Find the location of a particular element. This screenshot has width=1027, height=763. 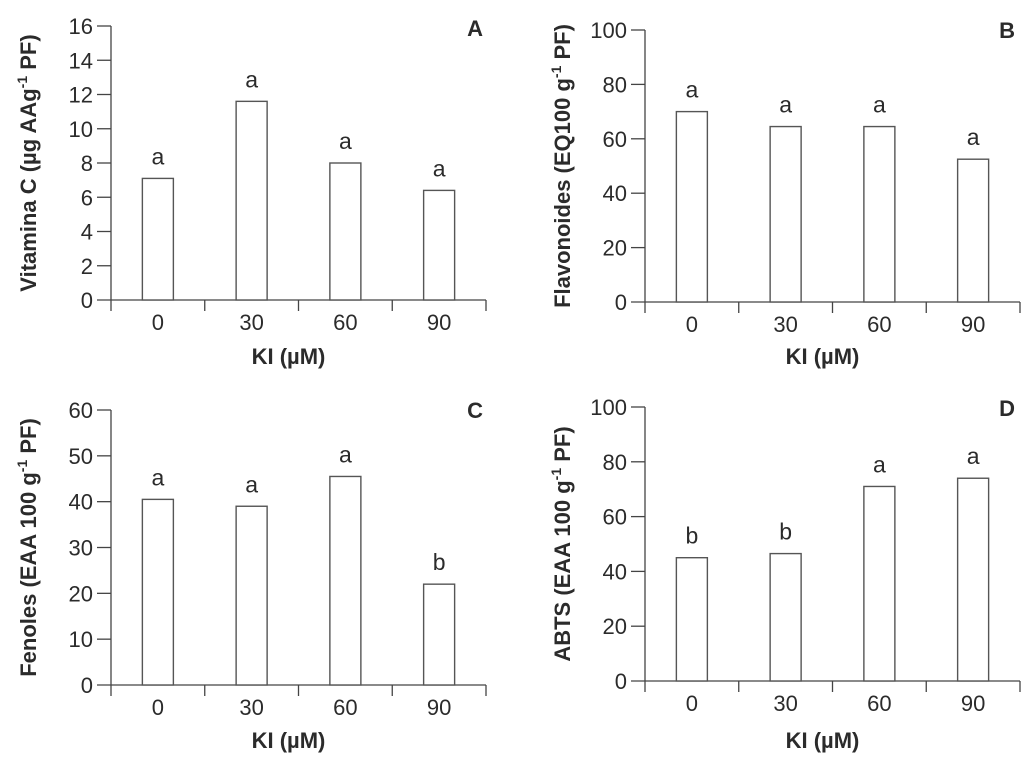

y-tick-label: 2 is located at coordinates (87, 266).